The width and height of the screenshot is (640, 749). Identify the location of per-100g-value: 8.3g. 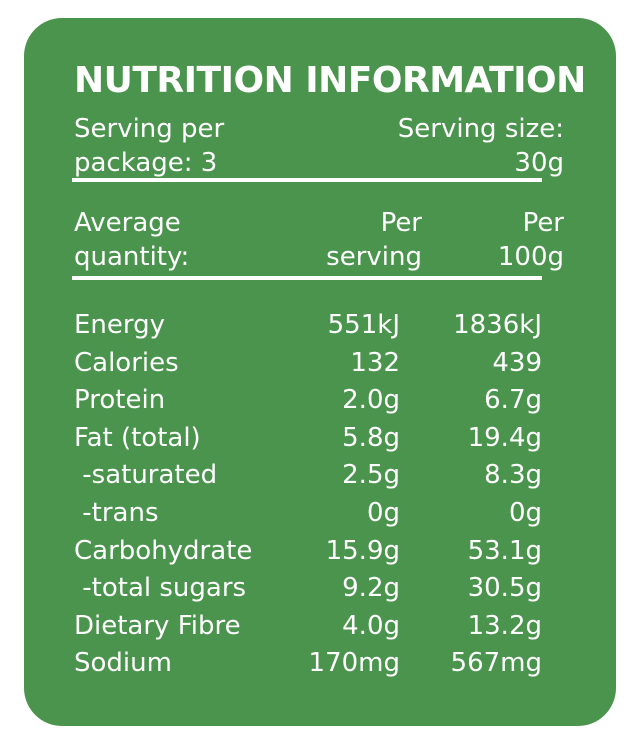
(513, 475).